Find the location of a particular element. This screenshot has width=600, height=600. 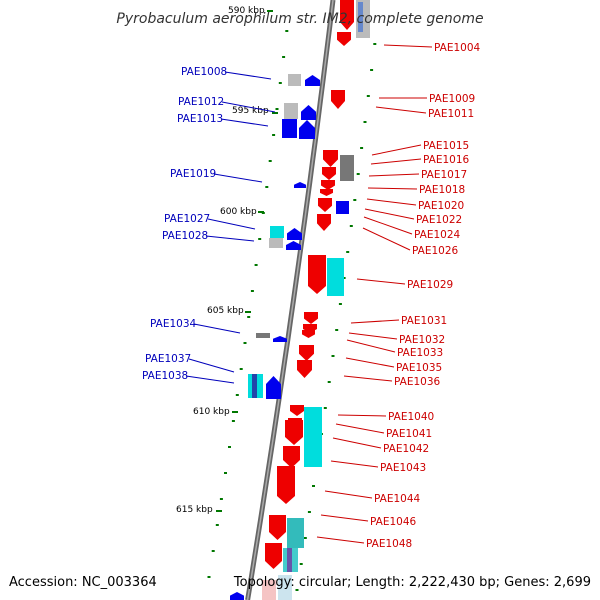

gene-label-reverse: PAE1032 is located at coordinates (422, 340).